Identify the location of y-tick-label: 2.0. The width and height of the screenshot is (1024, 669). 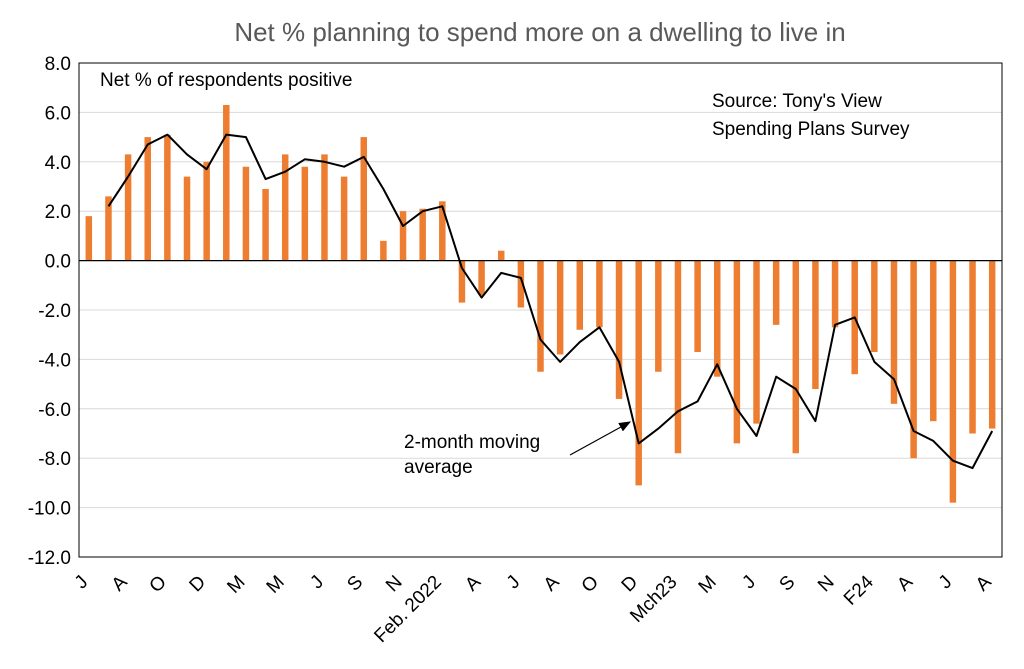
(58, 212).